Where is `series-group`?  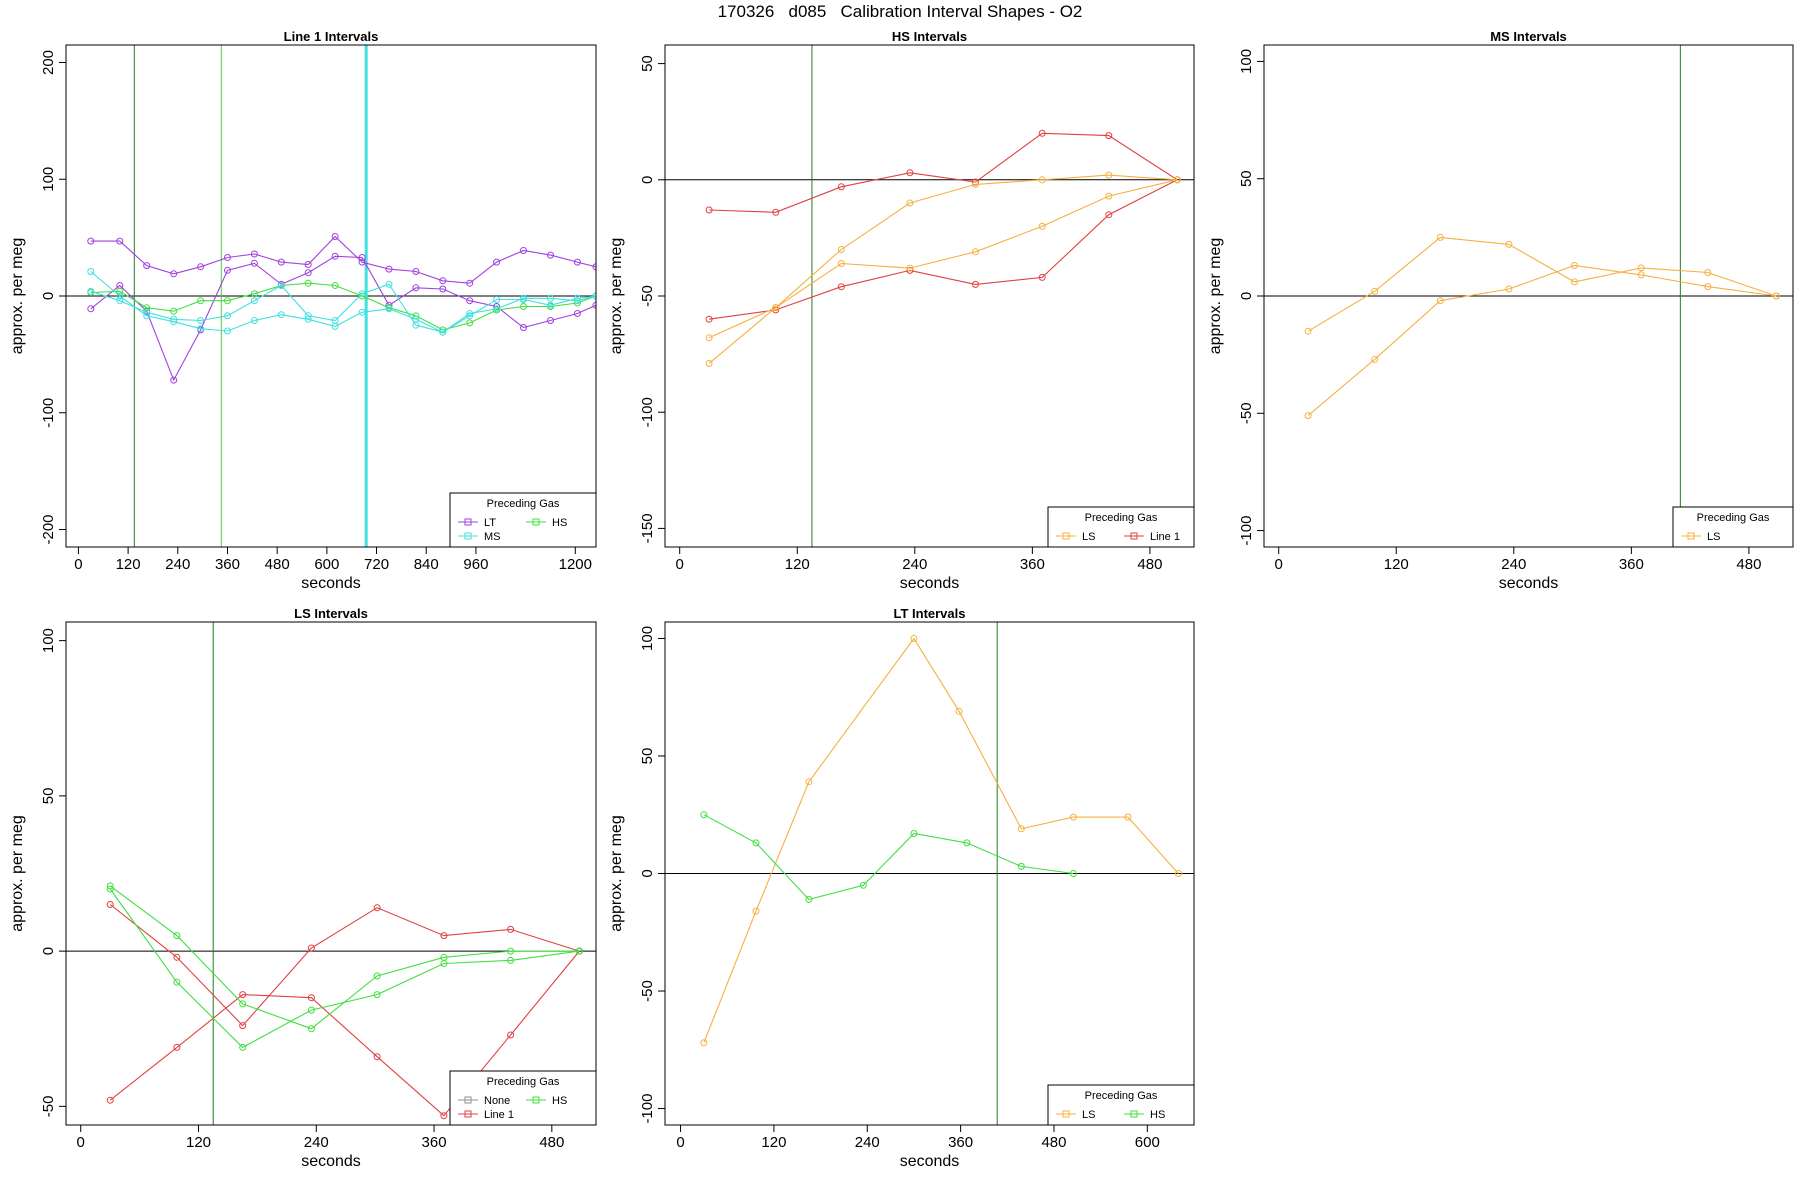
series-group is located at coordinates (341, 308).